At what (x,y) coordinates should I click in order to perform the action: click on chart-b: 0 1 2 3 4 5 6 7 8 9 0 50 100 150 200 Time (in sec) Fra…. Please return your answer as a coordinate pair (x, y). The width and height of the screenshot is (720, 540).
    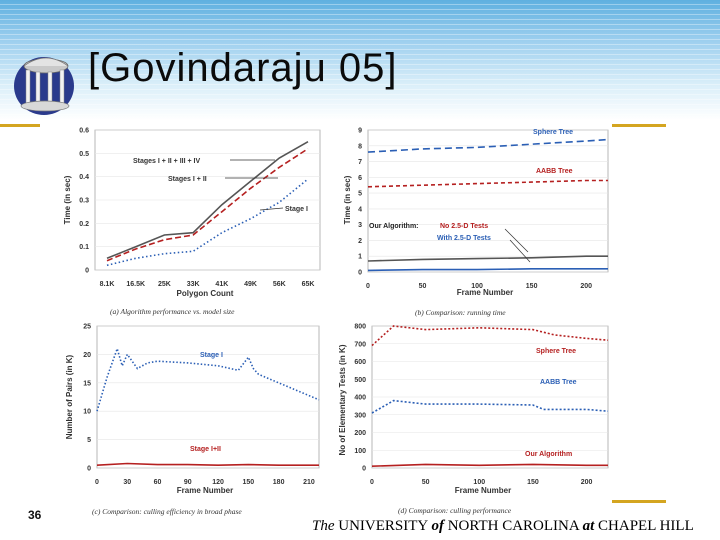
    Looking at the image, I should click on (476, 222).